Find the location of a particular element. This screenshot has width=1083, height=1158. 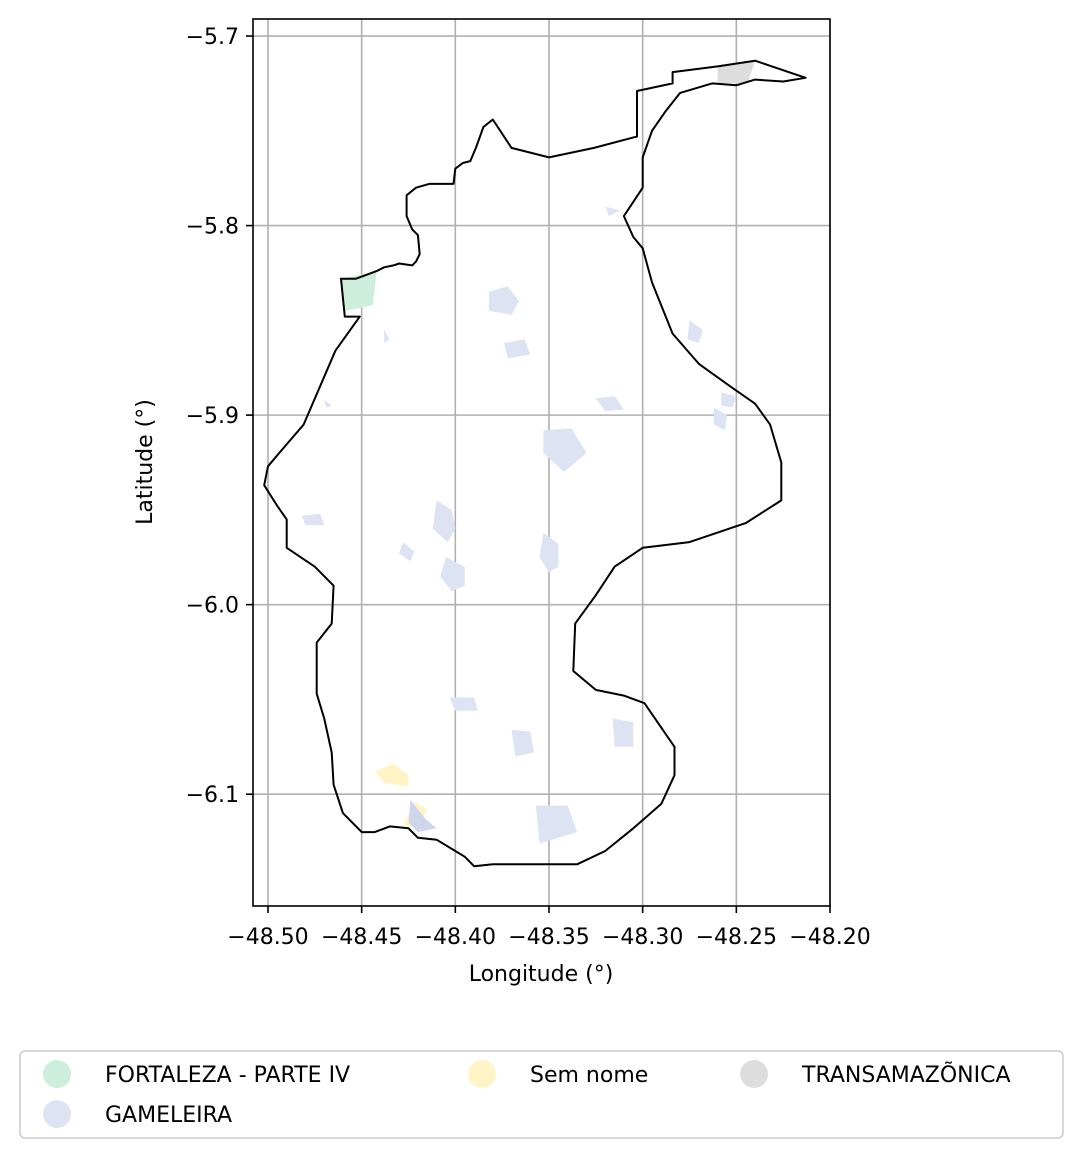

y-axis-label: Latitude (°) is located at coordinates (145, 462).